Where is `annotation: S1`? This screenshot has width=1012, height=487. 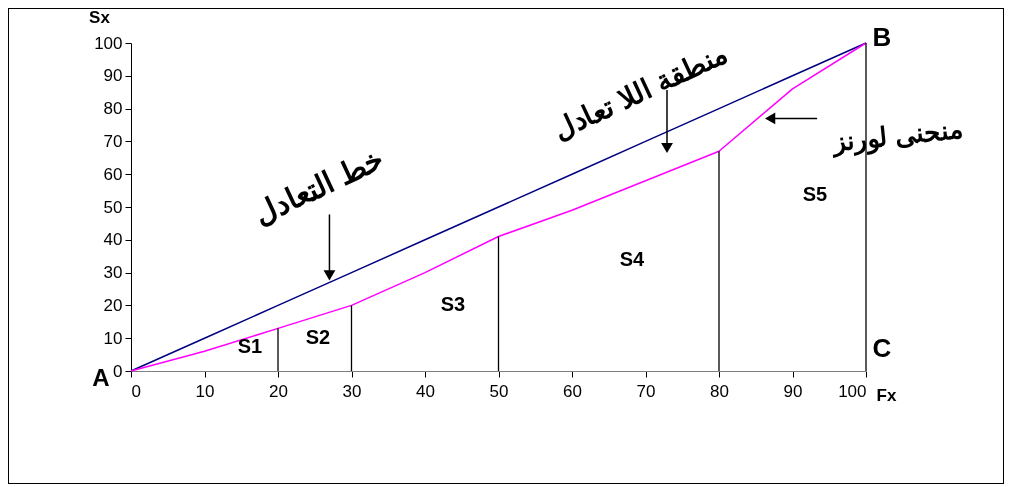
annotation: S1 is located at coordinates (250, 346).